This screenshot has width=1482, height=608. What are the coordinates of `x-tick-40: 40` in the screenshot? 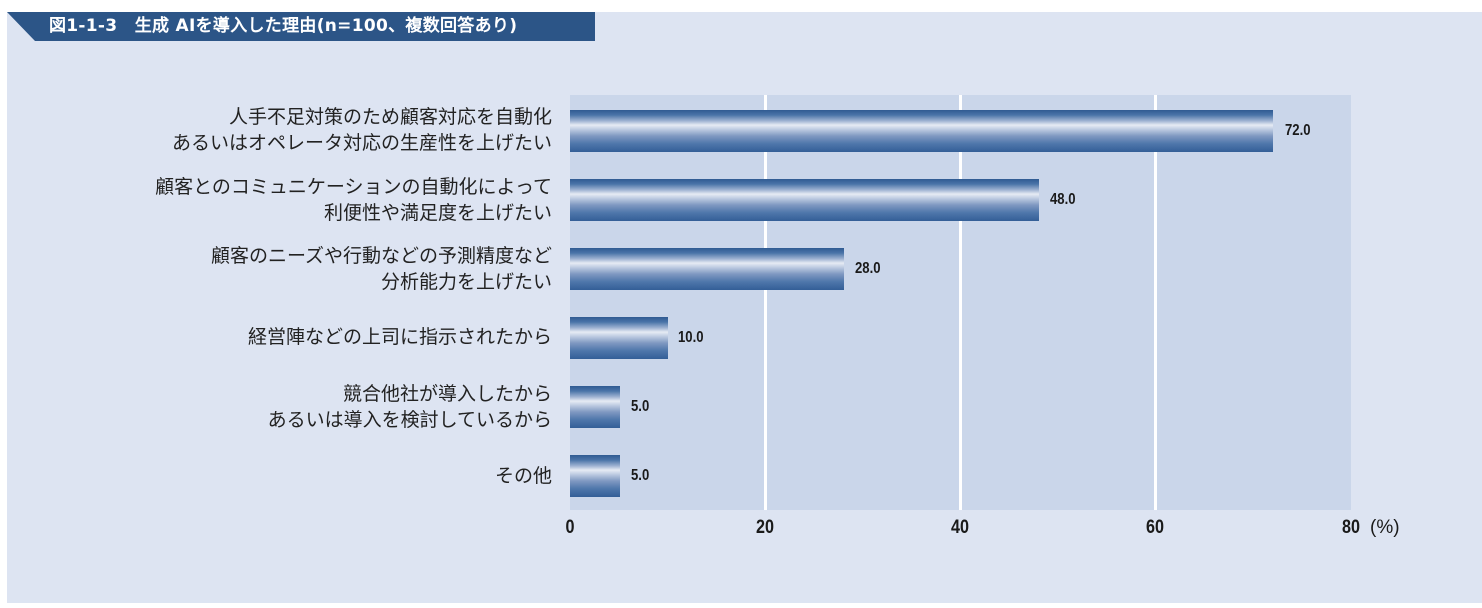 It's located at (960, 527).